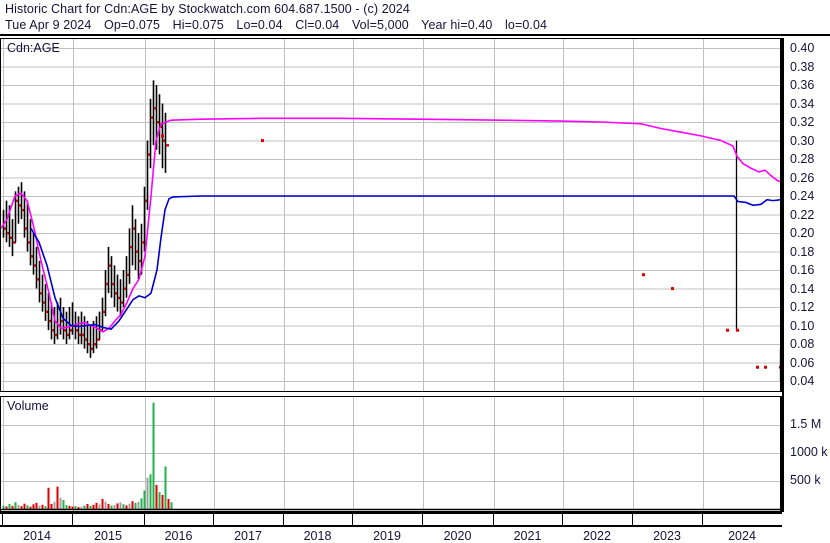  I want to click on price-axis-tick-label: 0.40, so click(802, 48).